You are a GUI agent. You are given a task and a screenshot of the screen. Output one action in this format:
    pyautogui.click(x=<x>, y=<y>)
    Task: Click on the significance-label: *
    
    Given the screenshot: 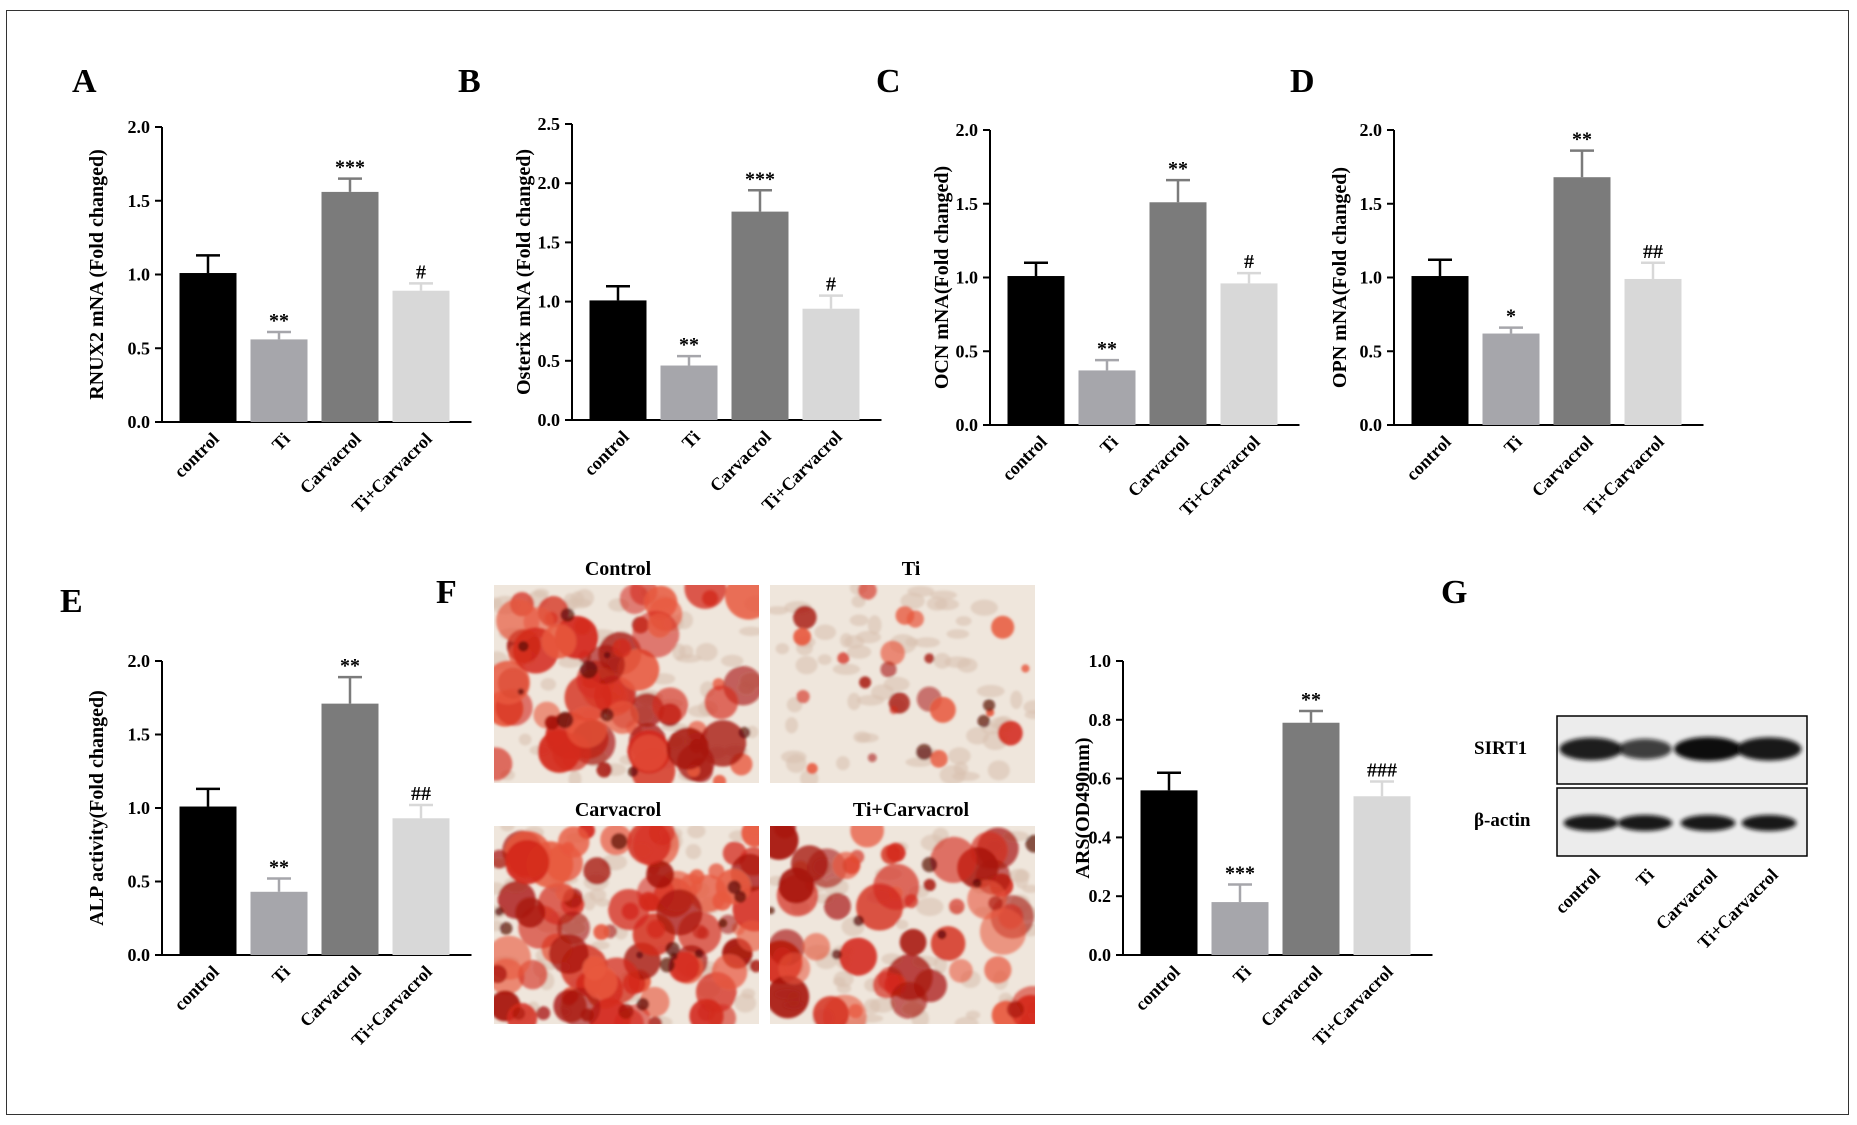 What is the action you would take?
    pyautogui.click(x=1511, y=317)
    